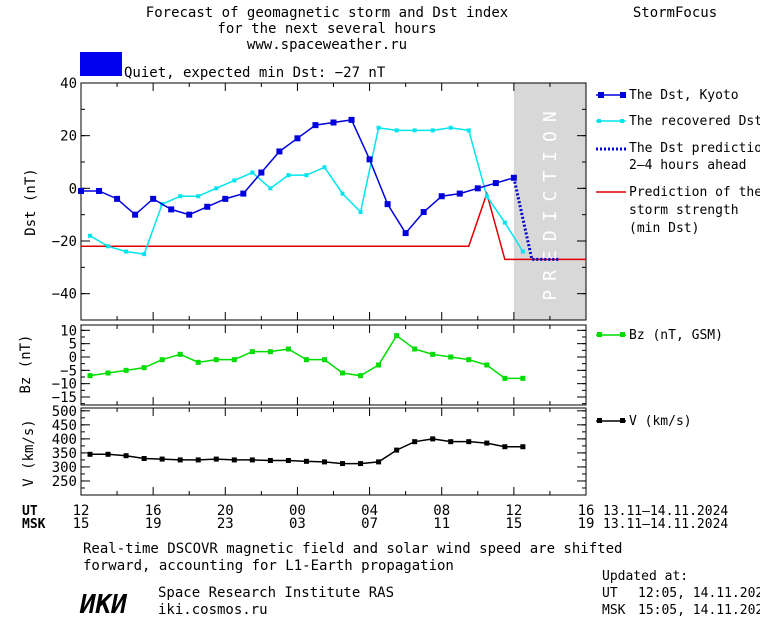 The width and height of the screenshot is (760, 620). Describe the element at coordinates (213, 610) in the screenshot. I see `institute-site: iki.cosmos.ru` at that location.